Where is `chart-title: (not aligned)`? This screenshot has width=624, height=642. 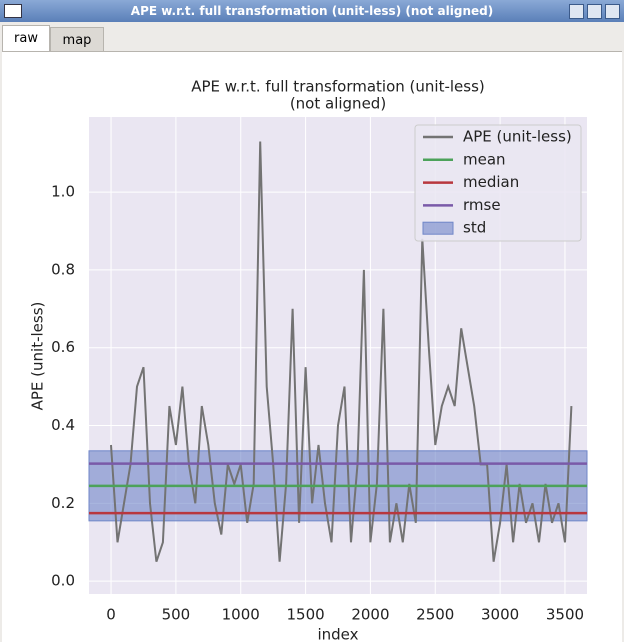
chart-title: (not aligned) is located at coordinates (338, 104).